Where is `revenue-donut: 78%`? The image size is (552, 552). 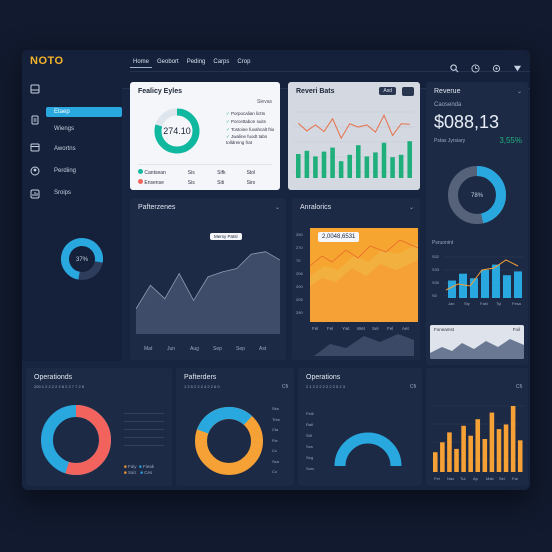
revenue-donut: 78% is located at coordinates (477, 195).